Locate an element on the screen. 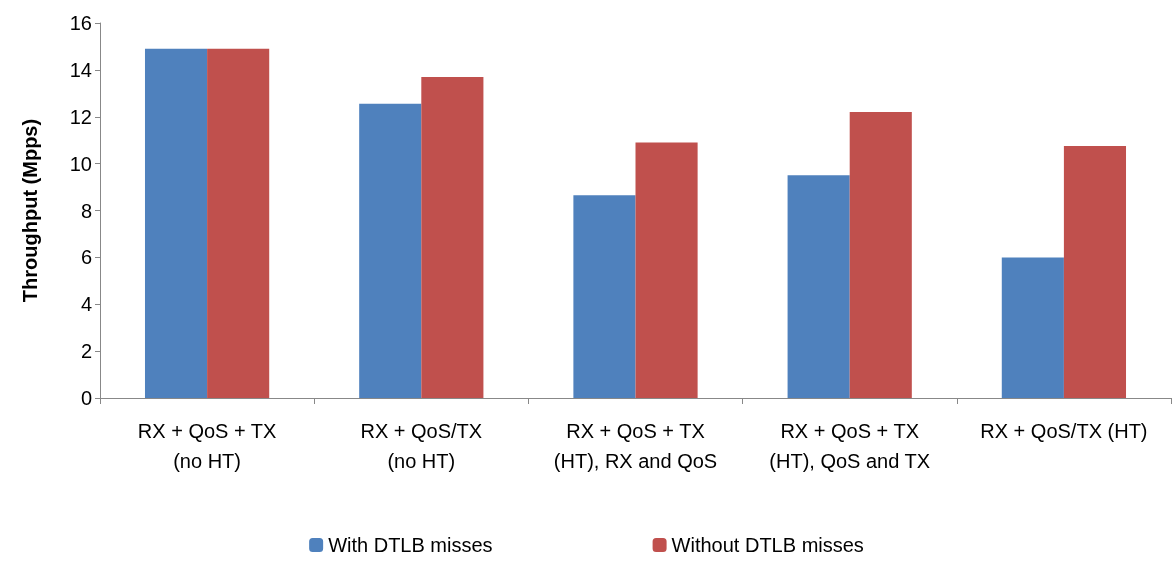  y-tick-label: 2 is located at coordinates (86, 351).